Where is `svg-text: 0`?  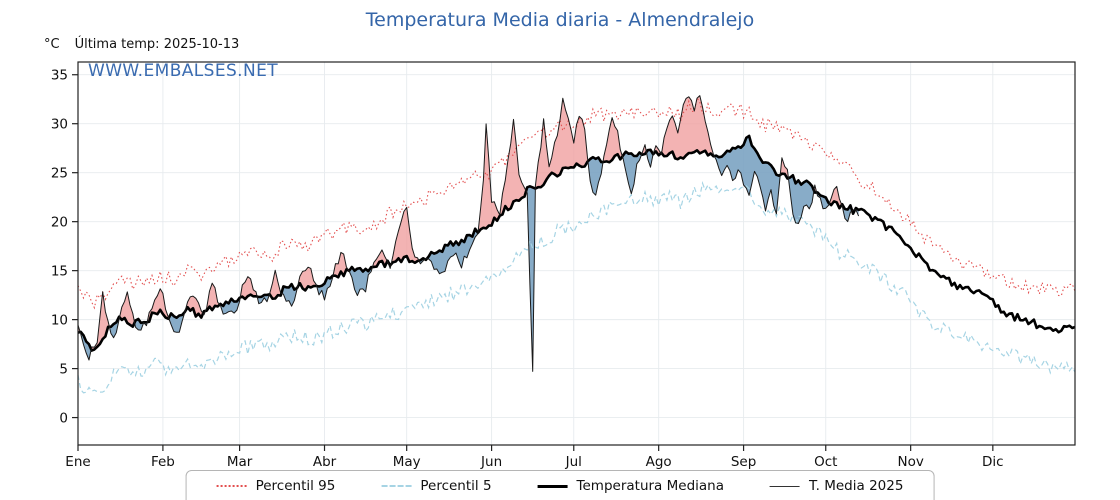 svg-text: 0 is located at coordinates (63, 418).